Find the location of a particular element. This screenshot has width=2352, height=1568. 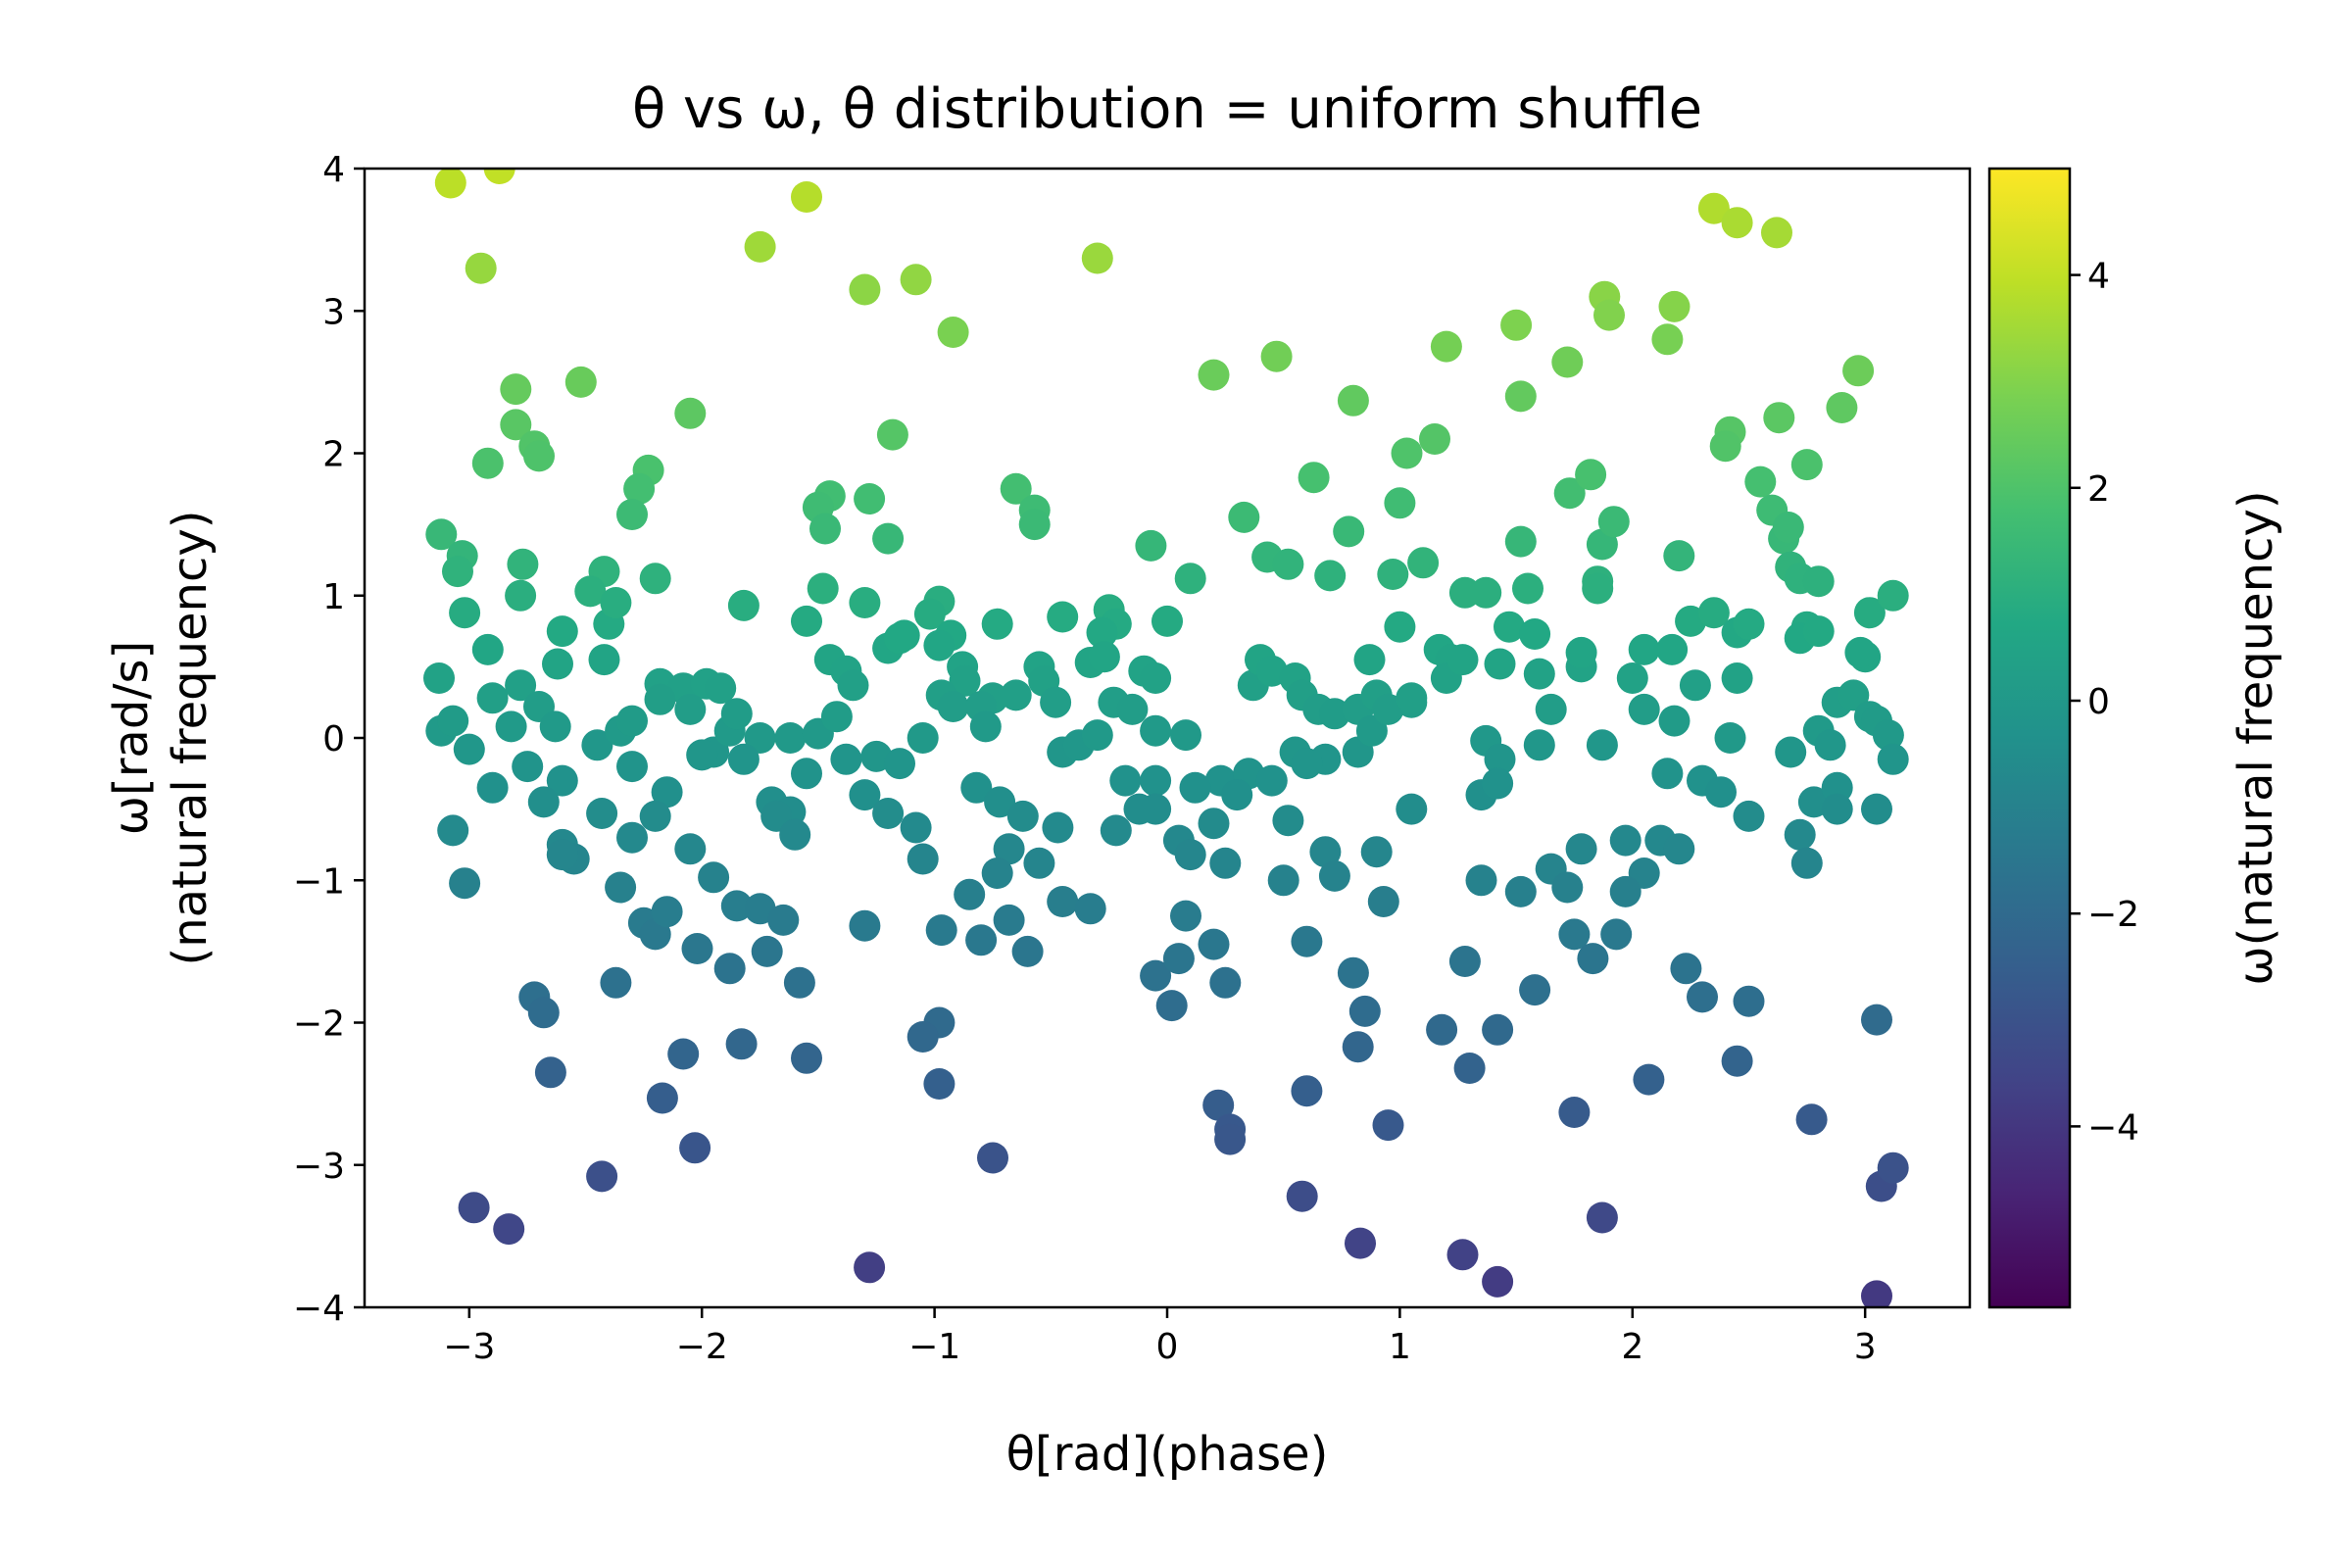

colorbar is located at coordinates (2029, 738).